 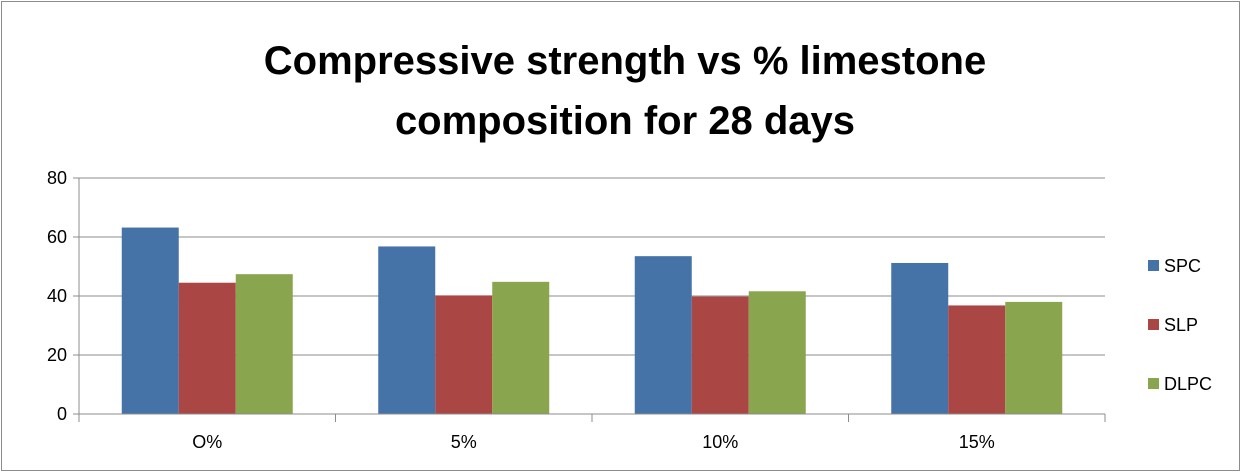 I want to click on y-tick-label: 20, so click(x=57, y=355).